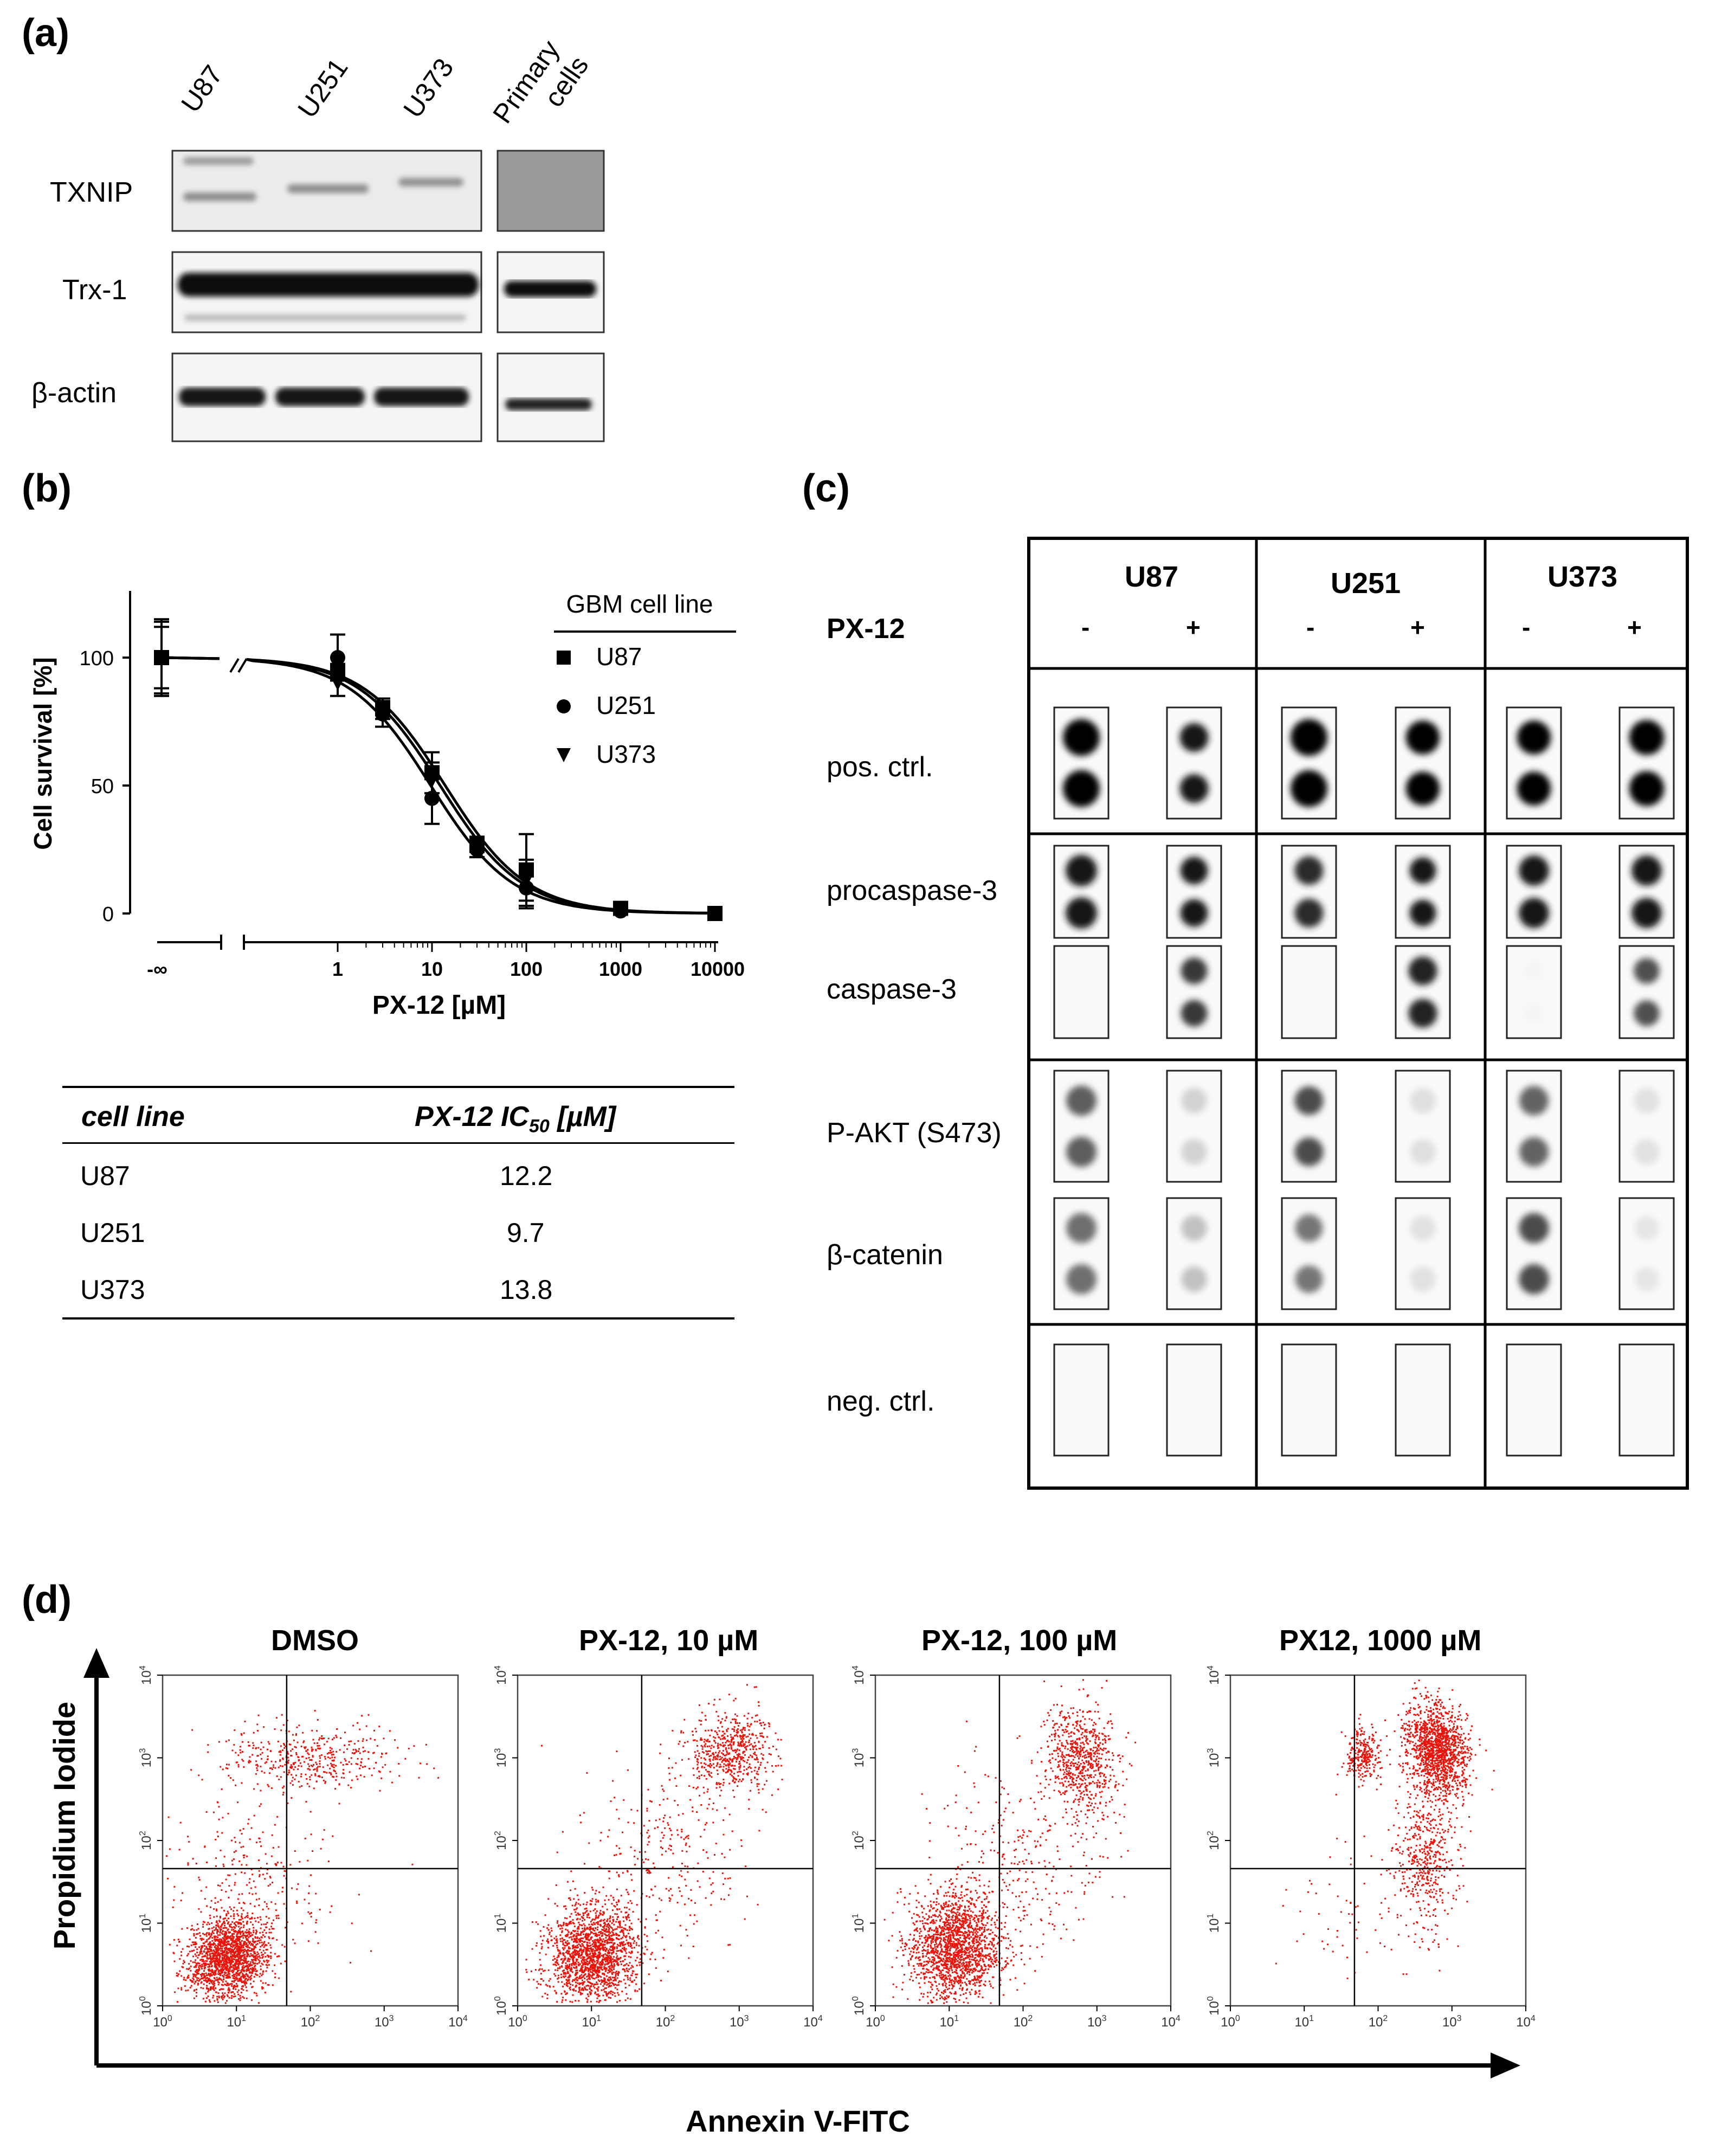 Image resolution: width=1709 pixels, height=2156 pixels. I want to click on array-row-label: neg. ctrl., so click(881, 1401).